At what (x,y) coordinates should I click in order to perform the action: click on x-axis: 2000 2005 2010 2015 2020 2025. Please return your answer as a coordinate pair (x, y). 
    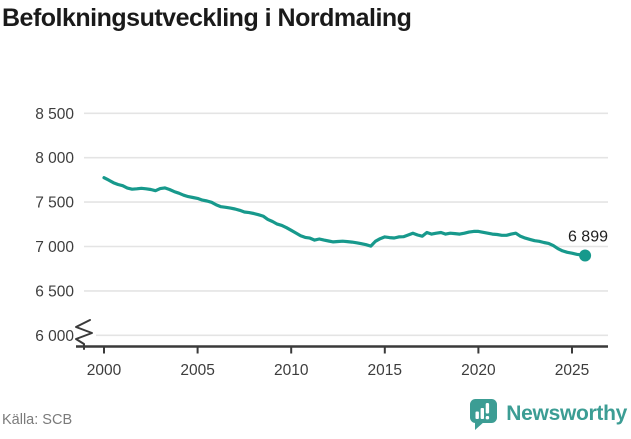
    Looking at the image, I should click on (342, 362).